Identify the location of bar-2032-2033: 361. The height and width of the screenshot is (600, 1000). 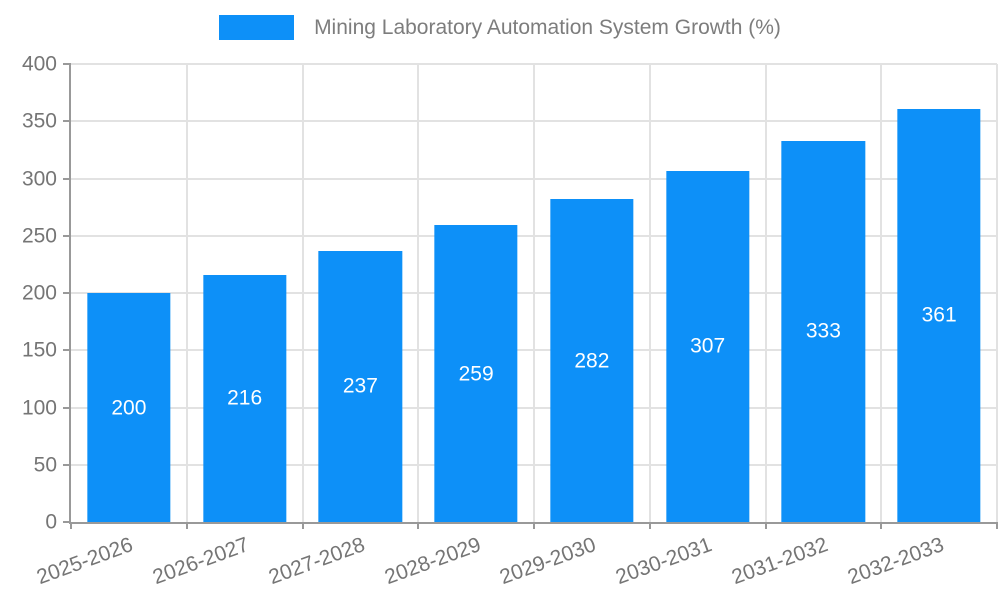
(939, 315).